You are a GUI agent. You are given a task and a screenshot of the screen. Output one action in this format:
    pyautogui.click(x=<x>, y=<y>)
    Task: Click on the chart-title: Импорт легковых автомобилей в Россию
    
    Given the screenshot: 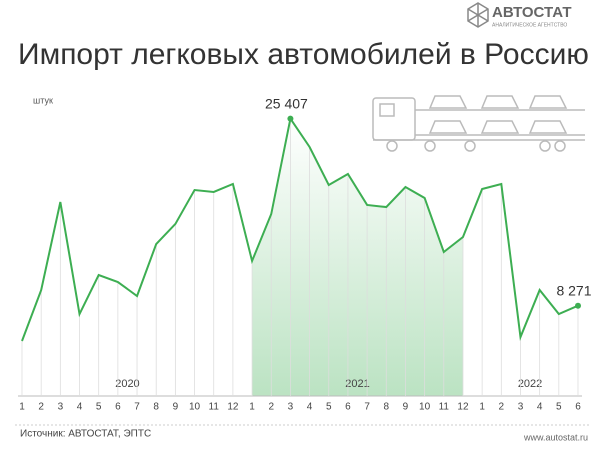 What is the action you would take?
    pyautogui.click(x=303, y=54)
    